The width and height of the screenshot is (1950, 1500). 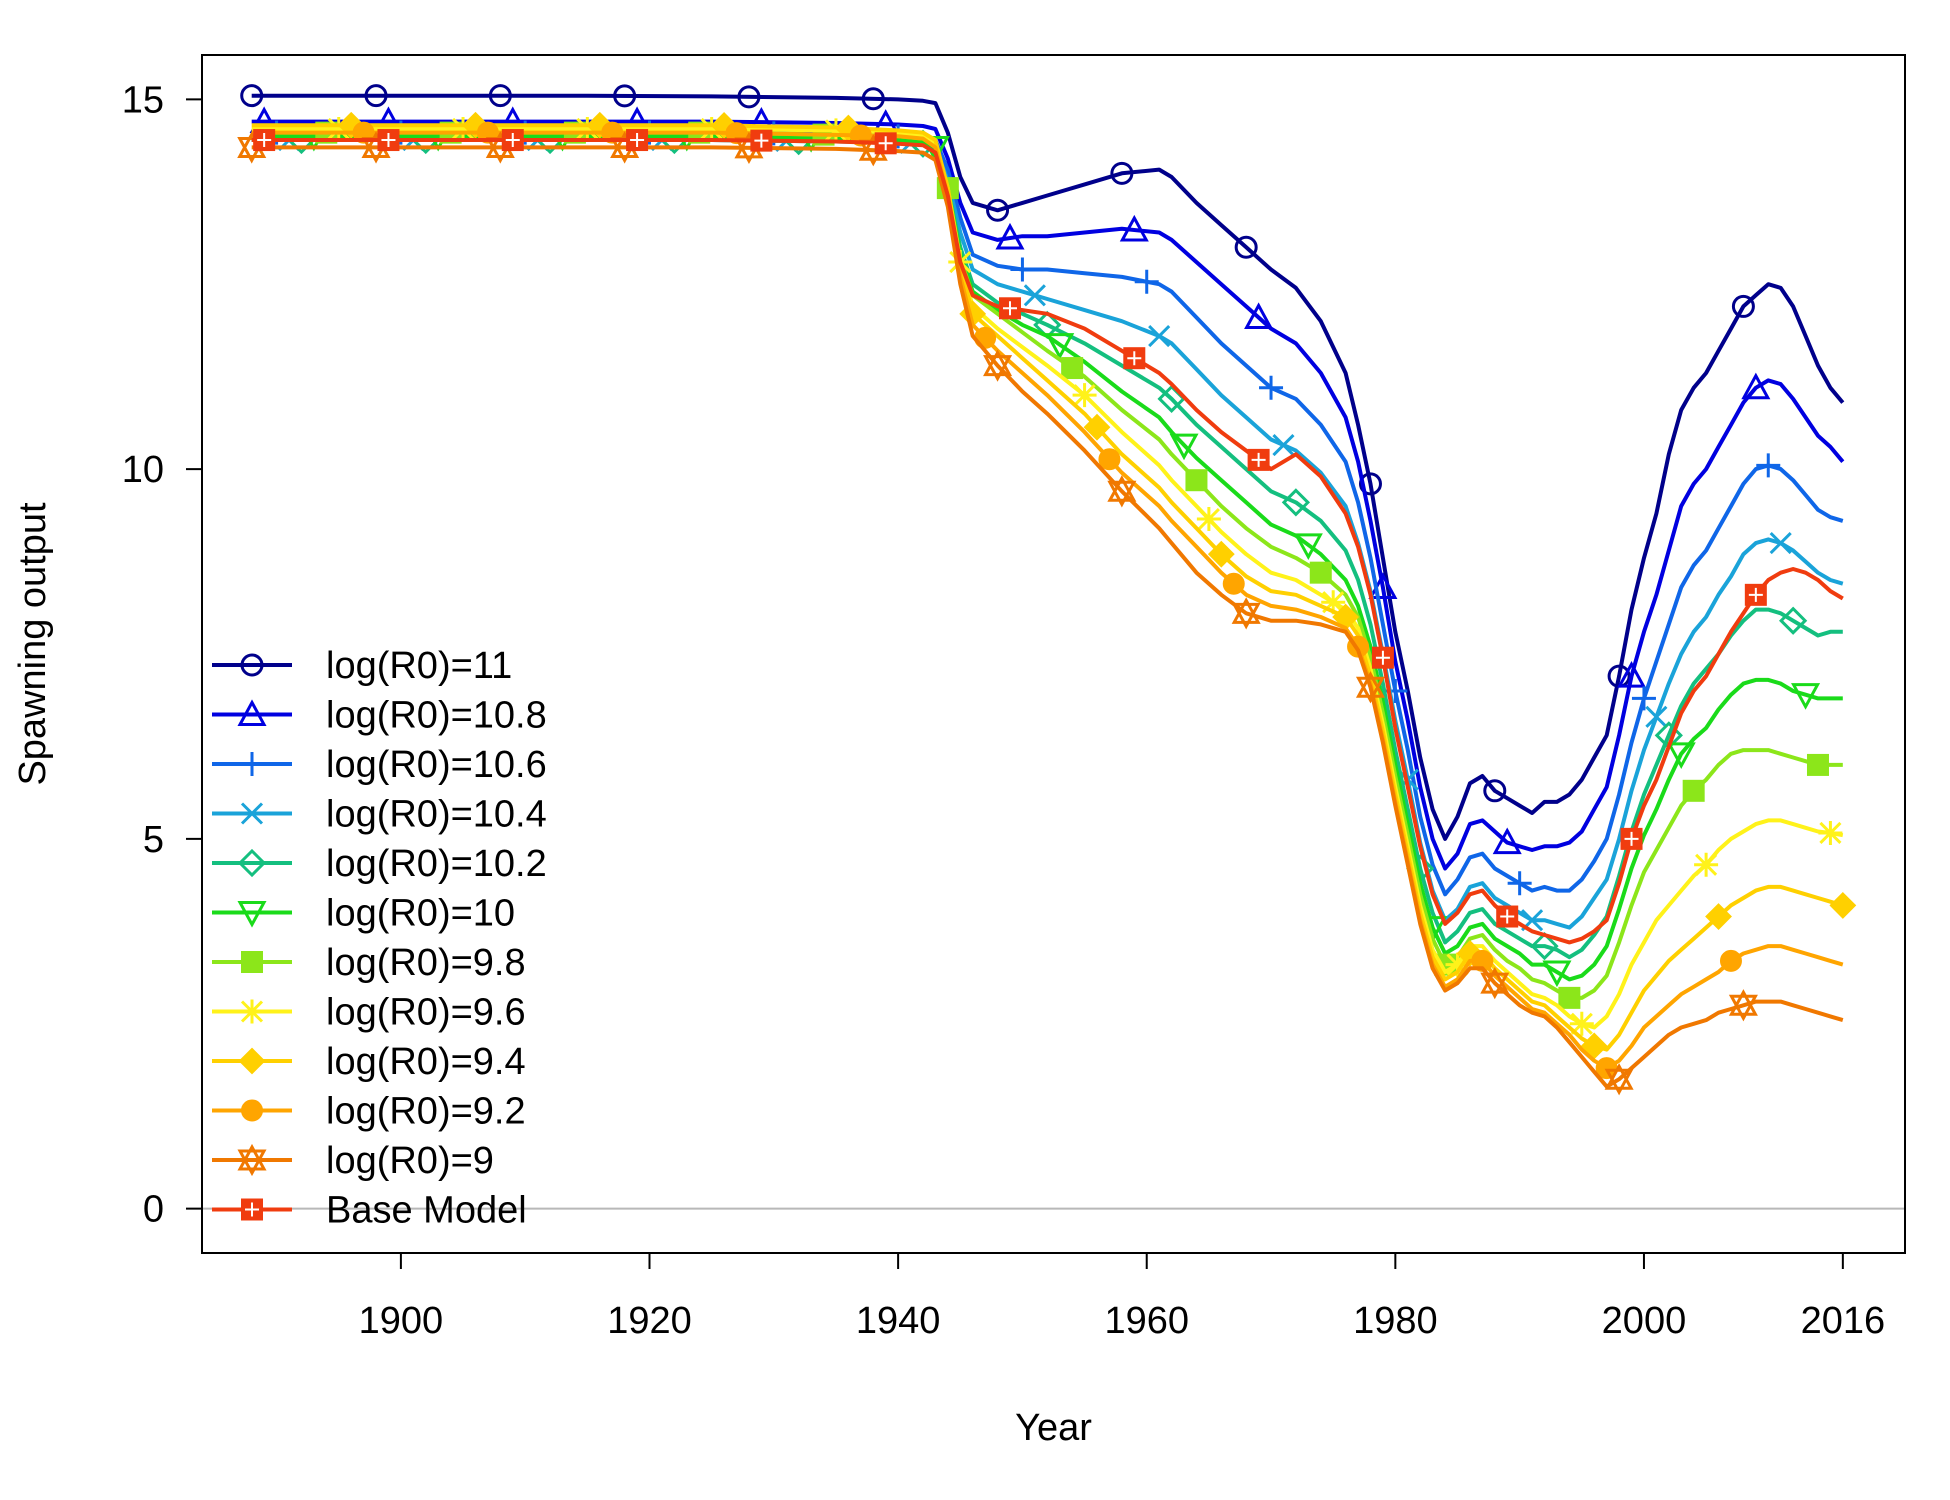 I want to click on legend-label: log(R0)=9.8, so click(x=426, y=963).